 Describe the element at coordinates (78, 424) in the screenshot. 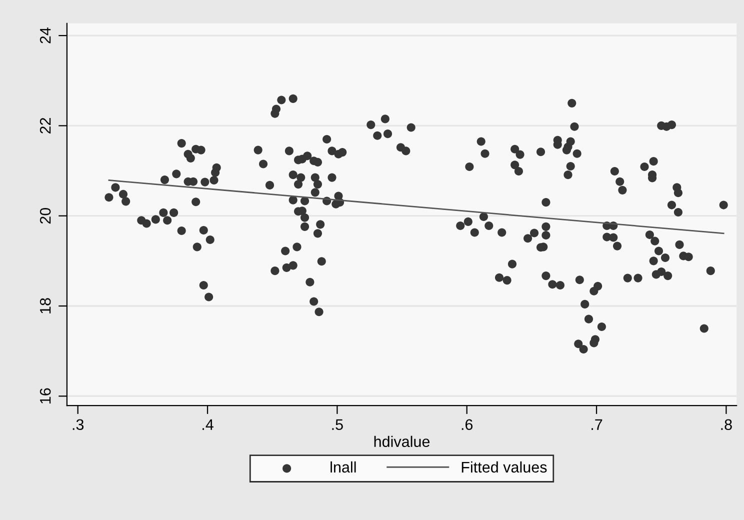

I see `x-tick-label: .3` at that location.